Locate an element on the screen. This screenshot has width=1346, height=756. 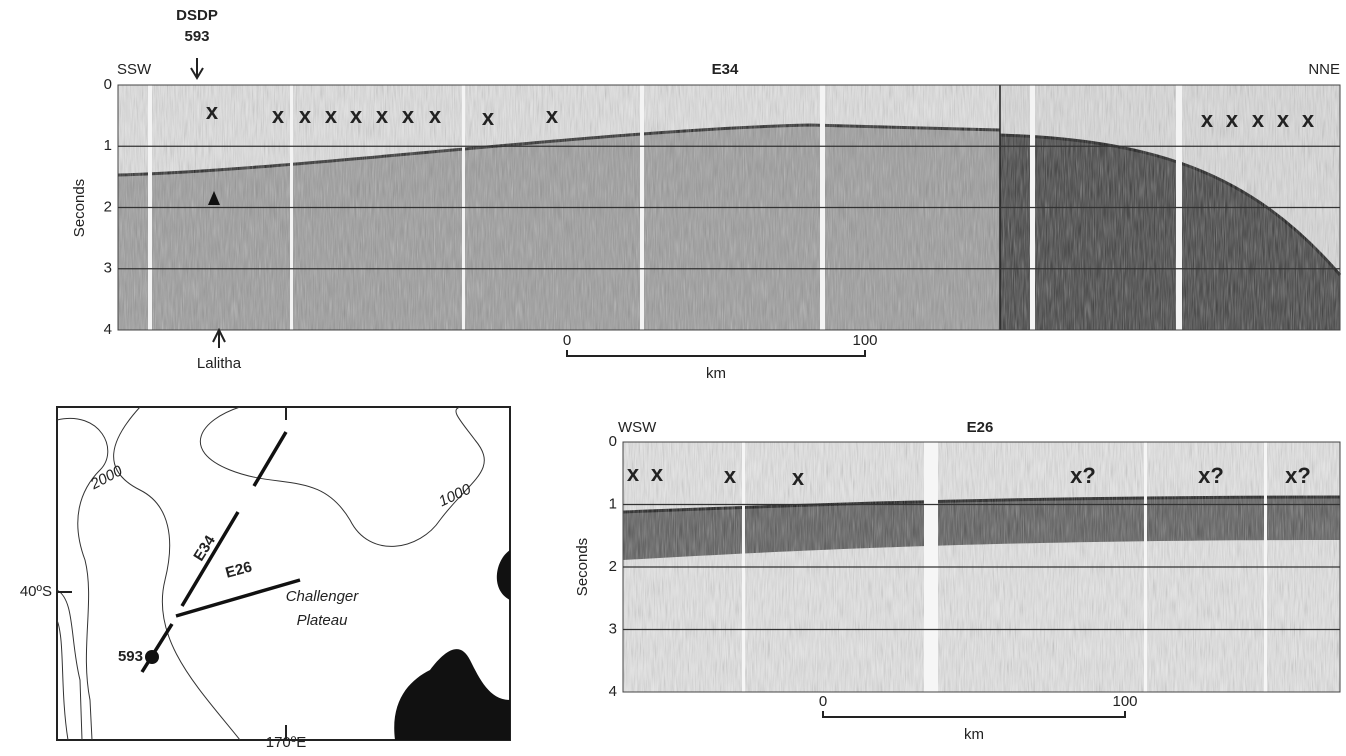
feature-label: Lalitha is located at coordinates (219, 363).